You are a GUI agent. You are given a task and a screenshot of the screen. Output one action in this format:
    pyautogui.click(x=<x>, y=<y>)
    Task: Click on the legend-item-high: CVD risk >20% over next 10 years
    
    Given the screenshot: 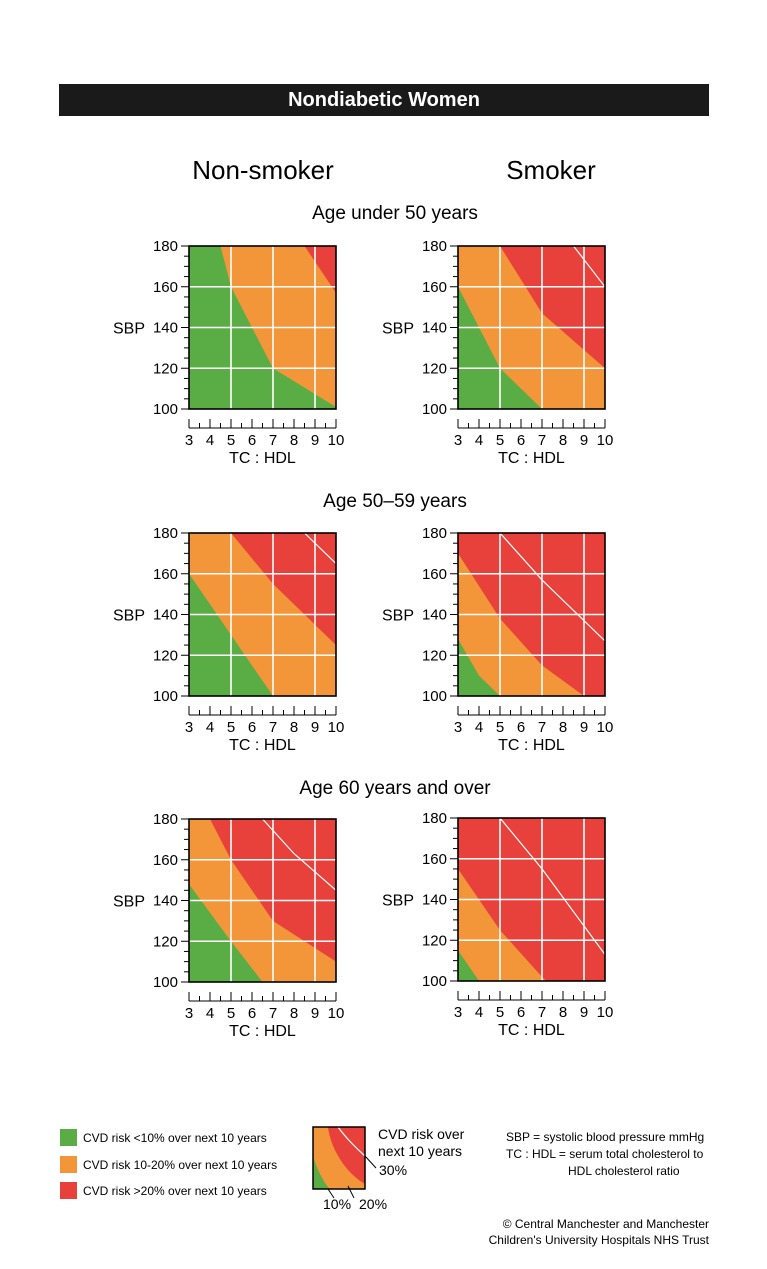 What is the action you would take?
    pyautogui.click(x=163, y=1190)
    